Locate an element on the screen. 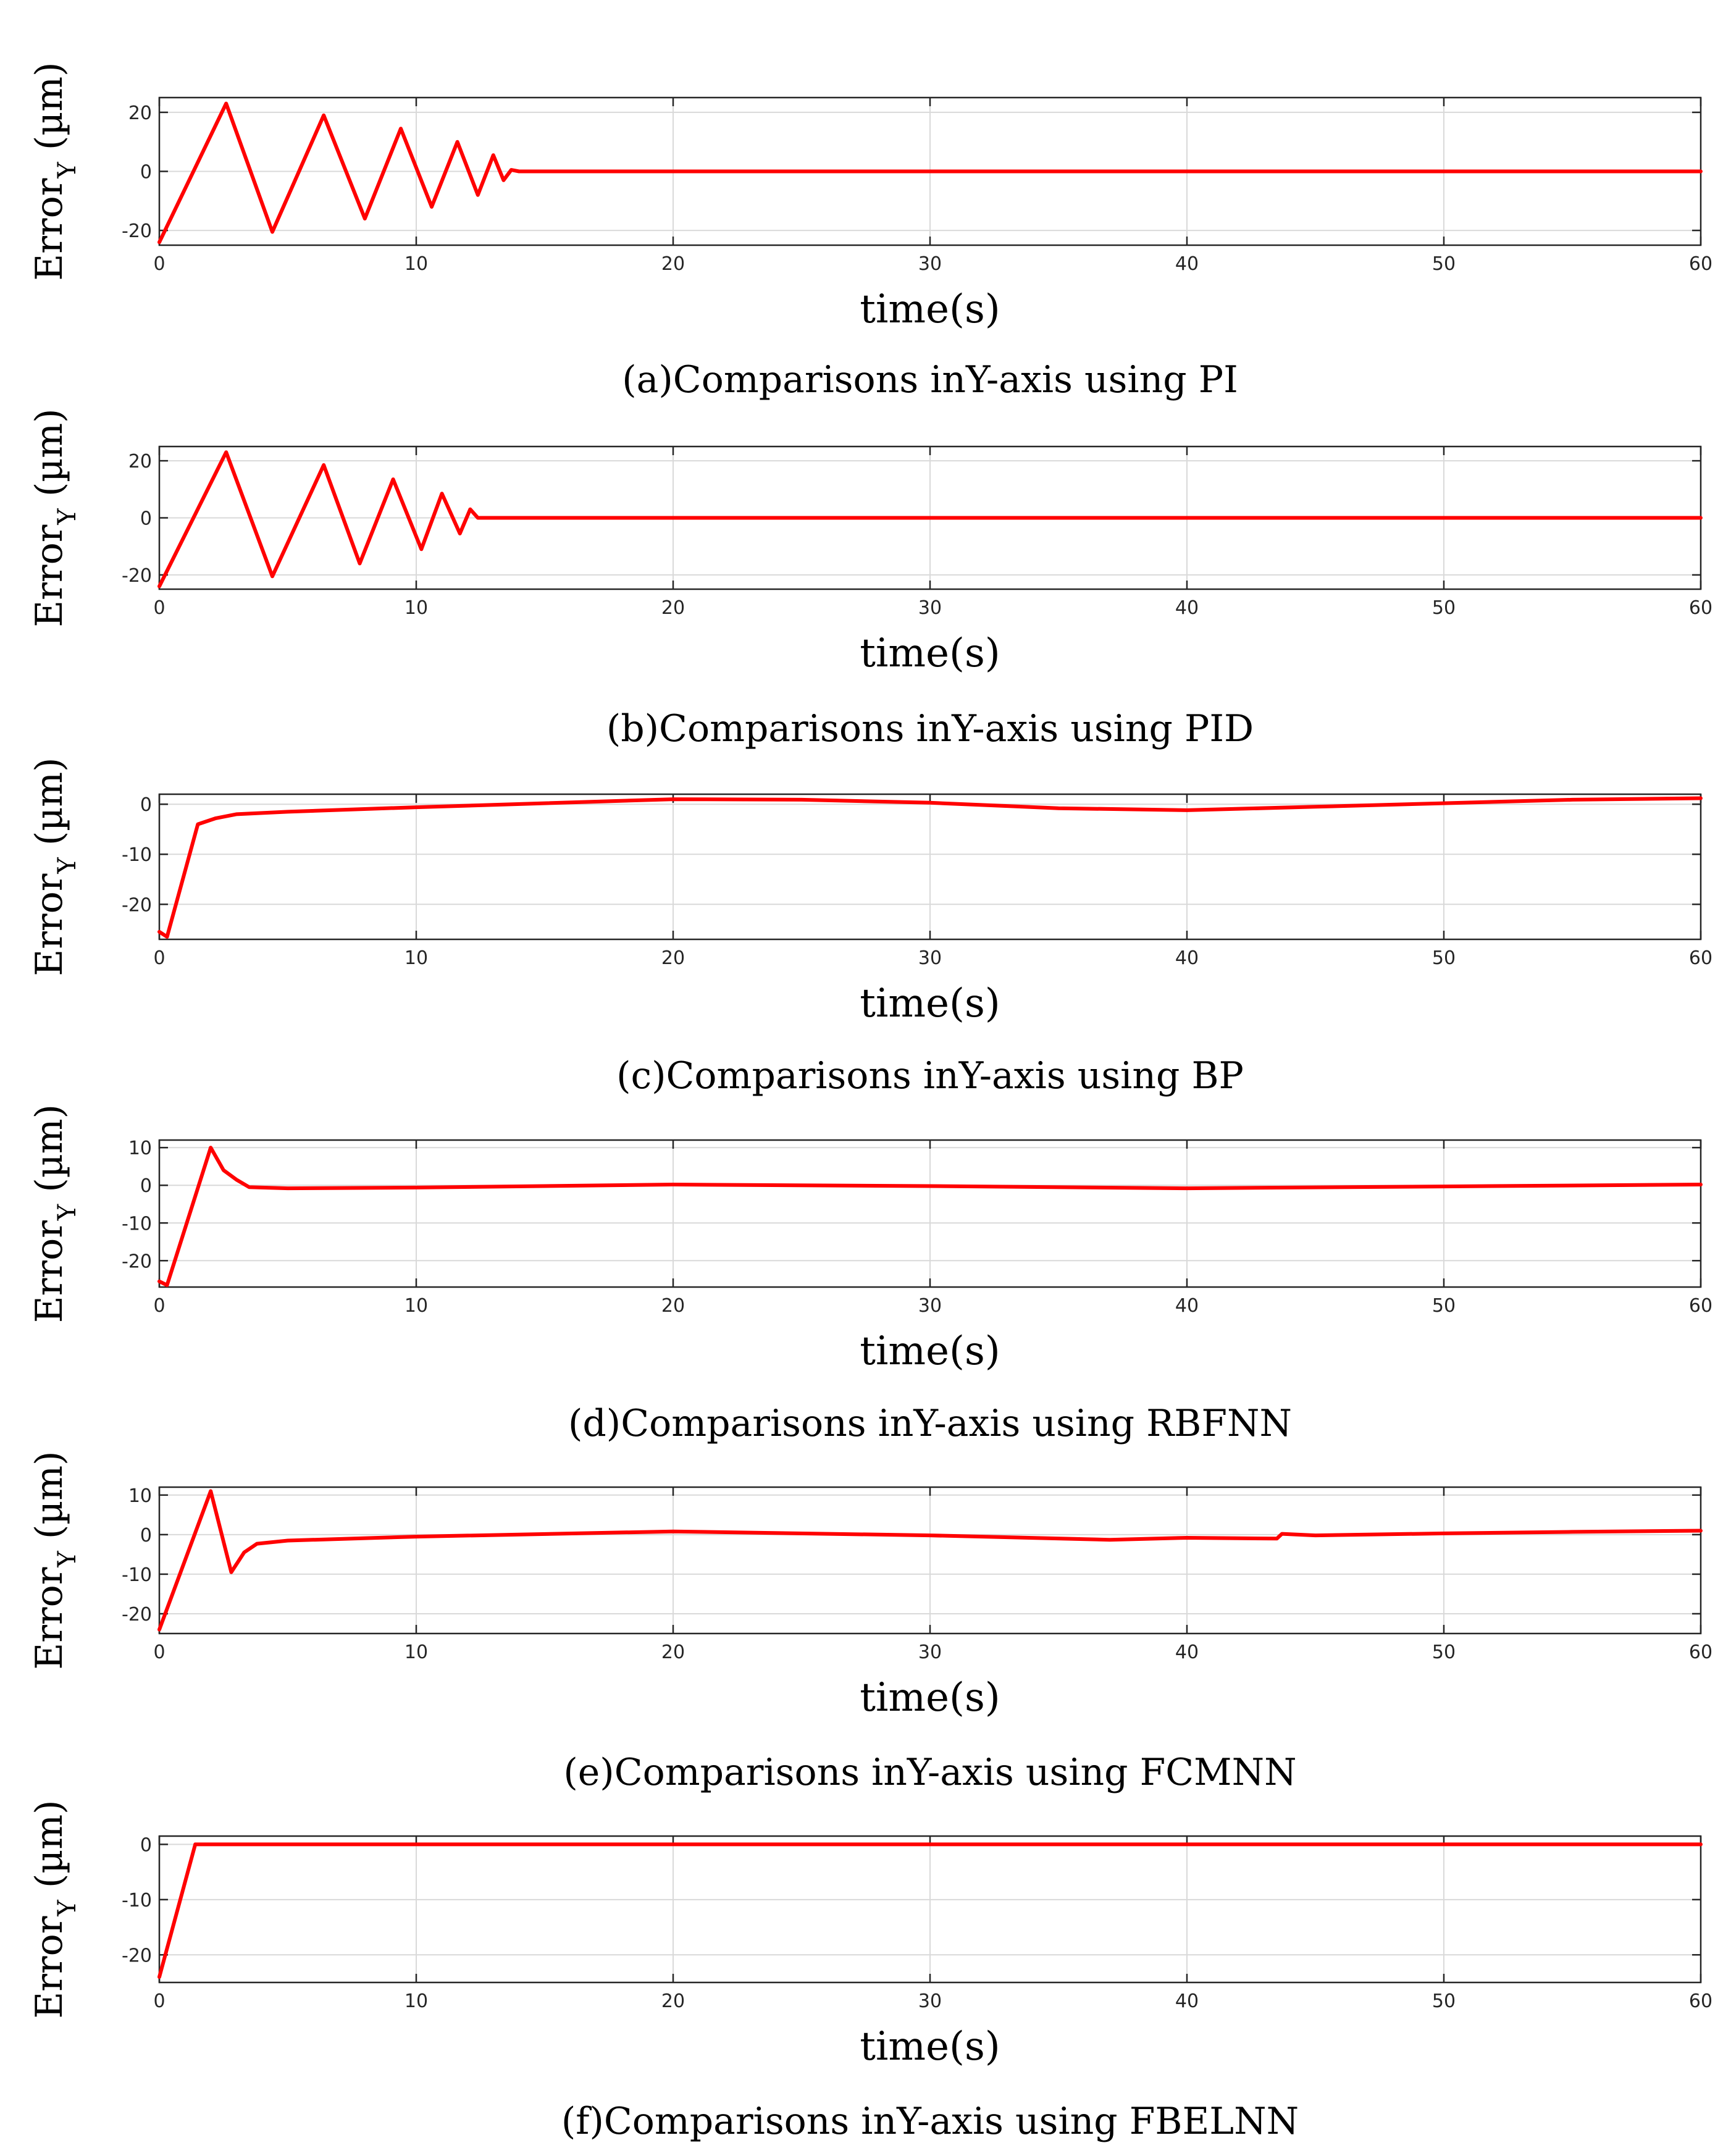 The width and height of the screenshot is (1731, 2156). chart-caption: (e)Comparisons inY-axis using FCMNN is located at coordinates (929, 1772).